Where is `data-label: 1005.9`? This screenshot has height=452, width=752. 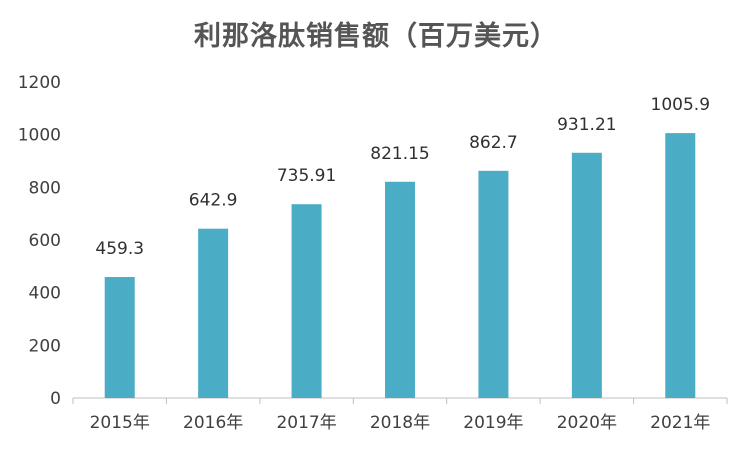
data-label: 1005.9 is located at coordinates (680, 105).